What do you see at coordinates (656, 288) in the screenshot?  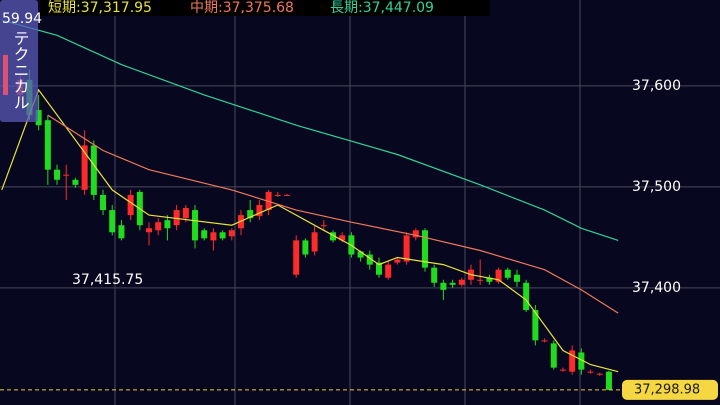 I see `y-tick-label: 37,400` at bounding box center [656, 288].